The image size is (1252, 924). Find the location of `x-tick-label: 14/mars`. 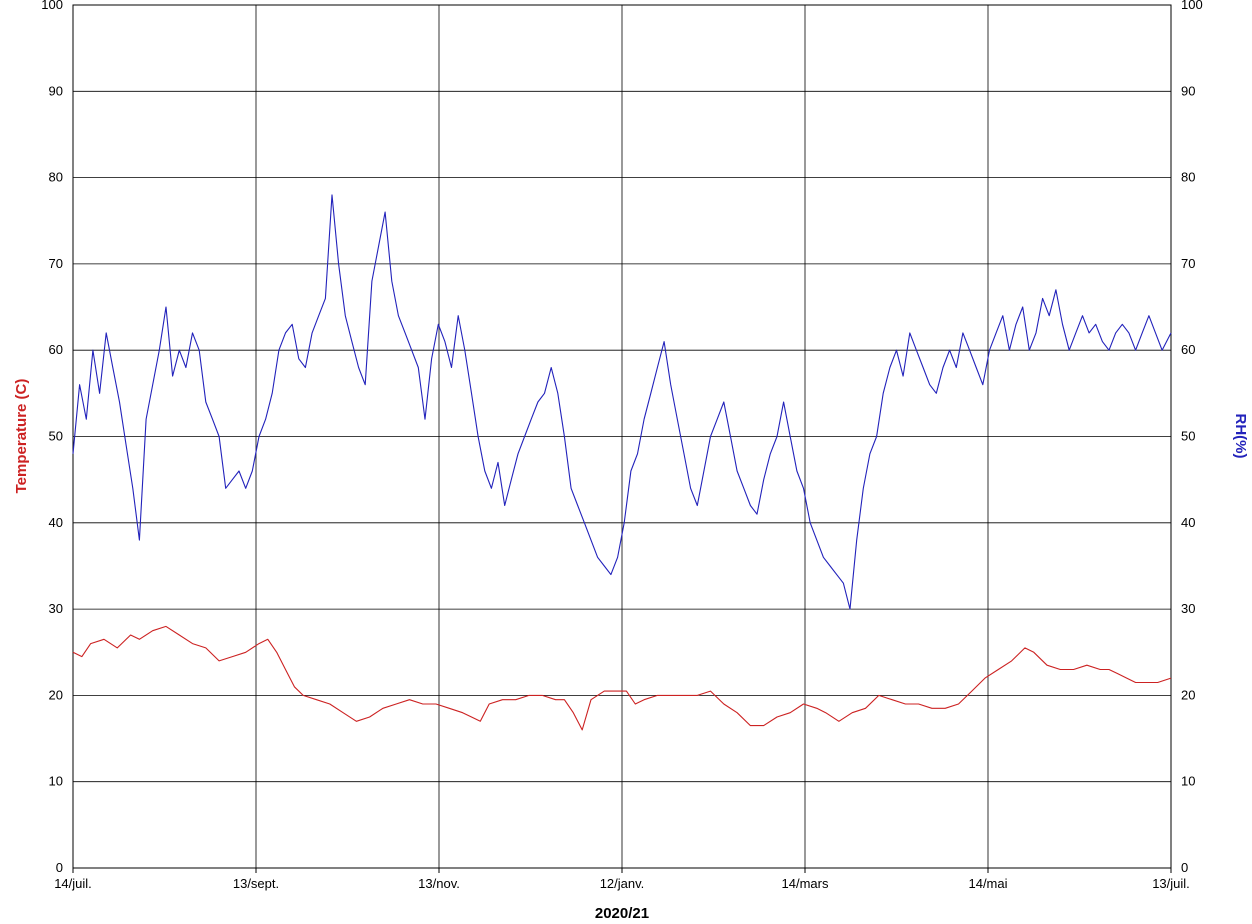

x-tick-label: 14/mars is located at coordinates (805, 883).